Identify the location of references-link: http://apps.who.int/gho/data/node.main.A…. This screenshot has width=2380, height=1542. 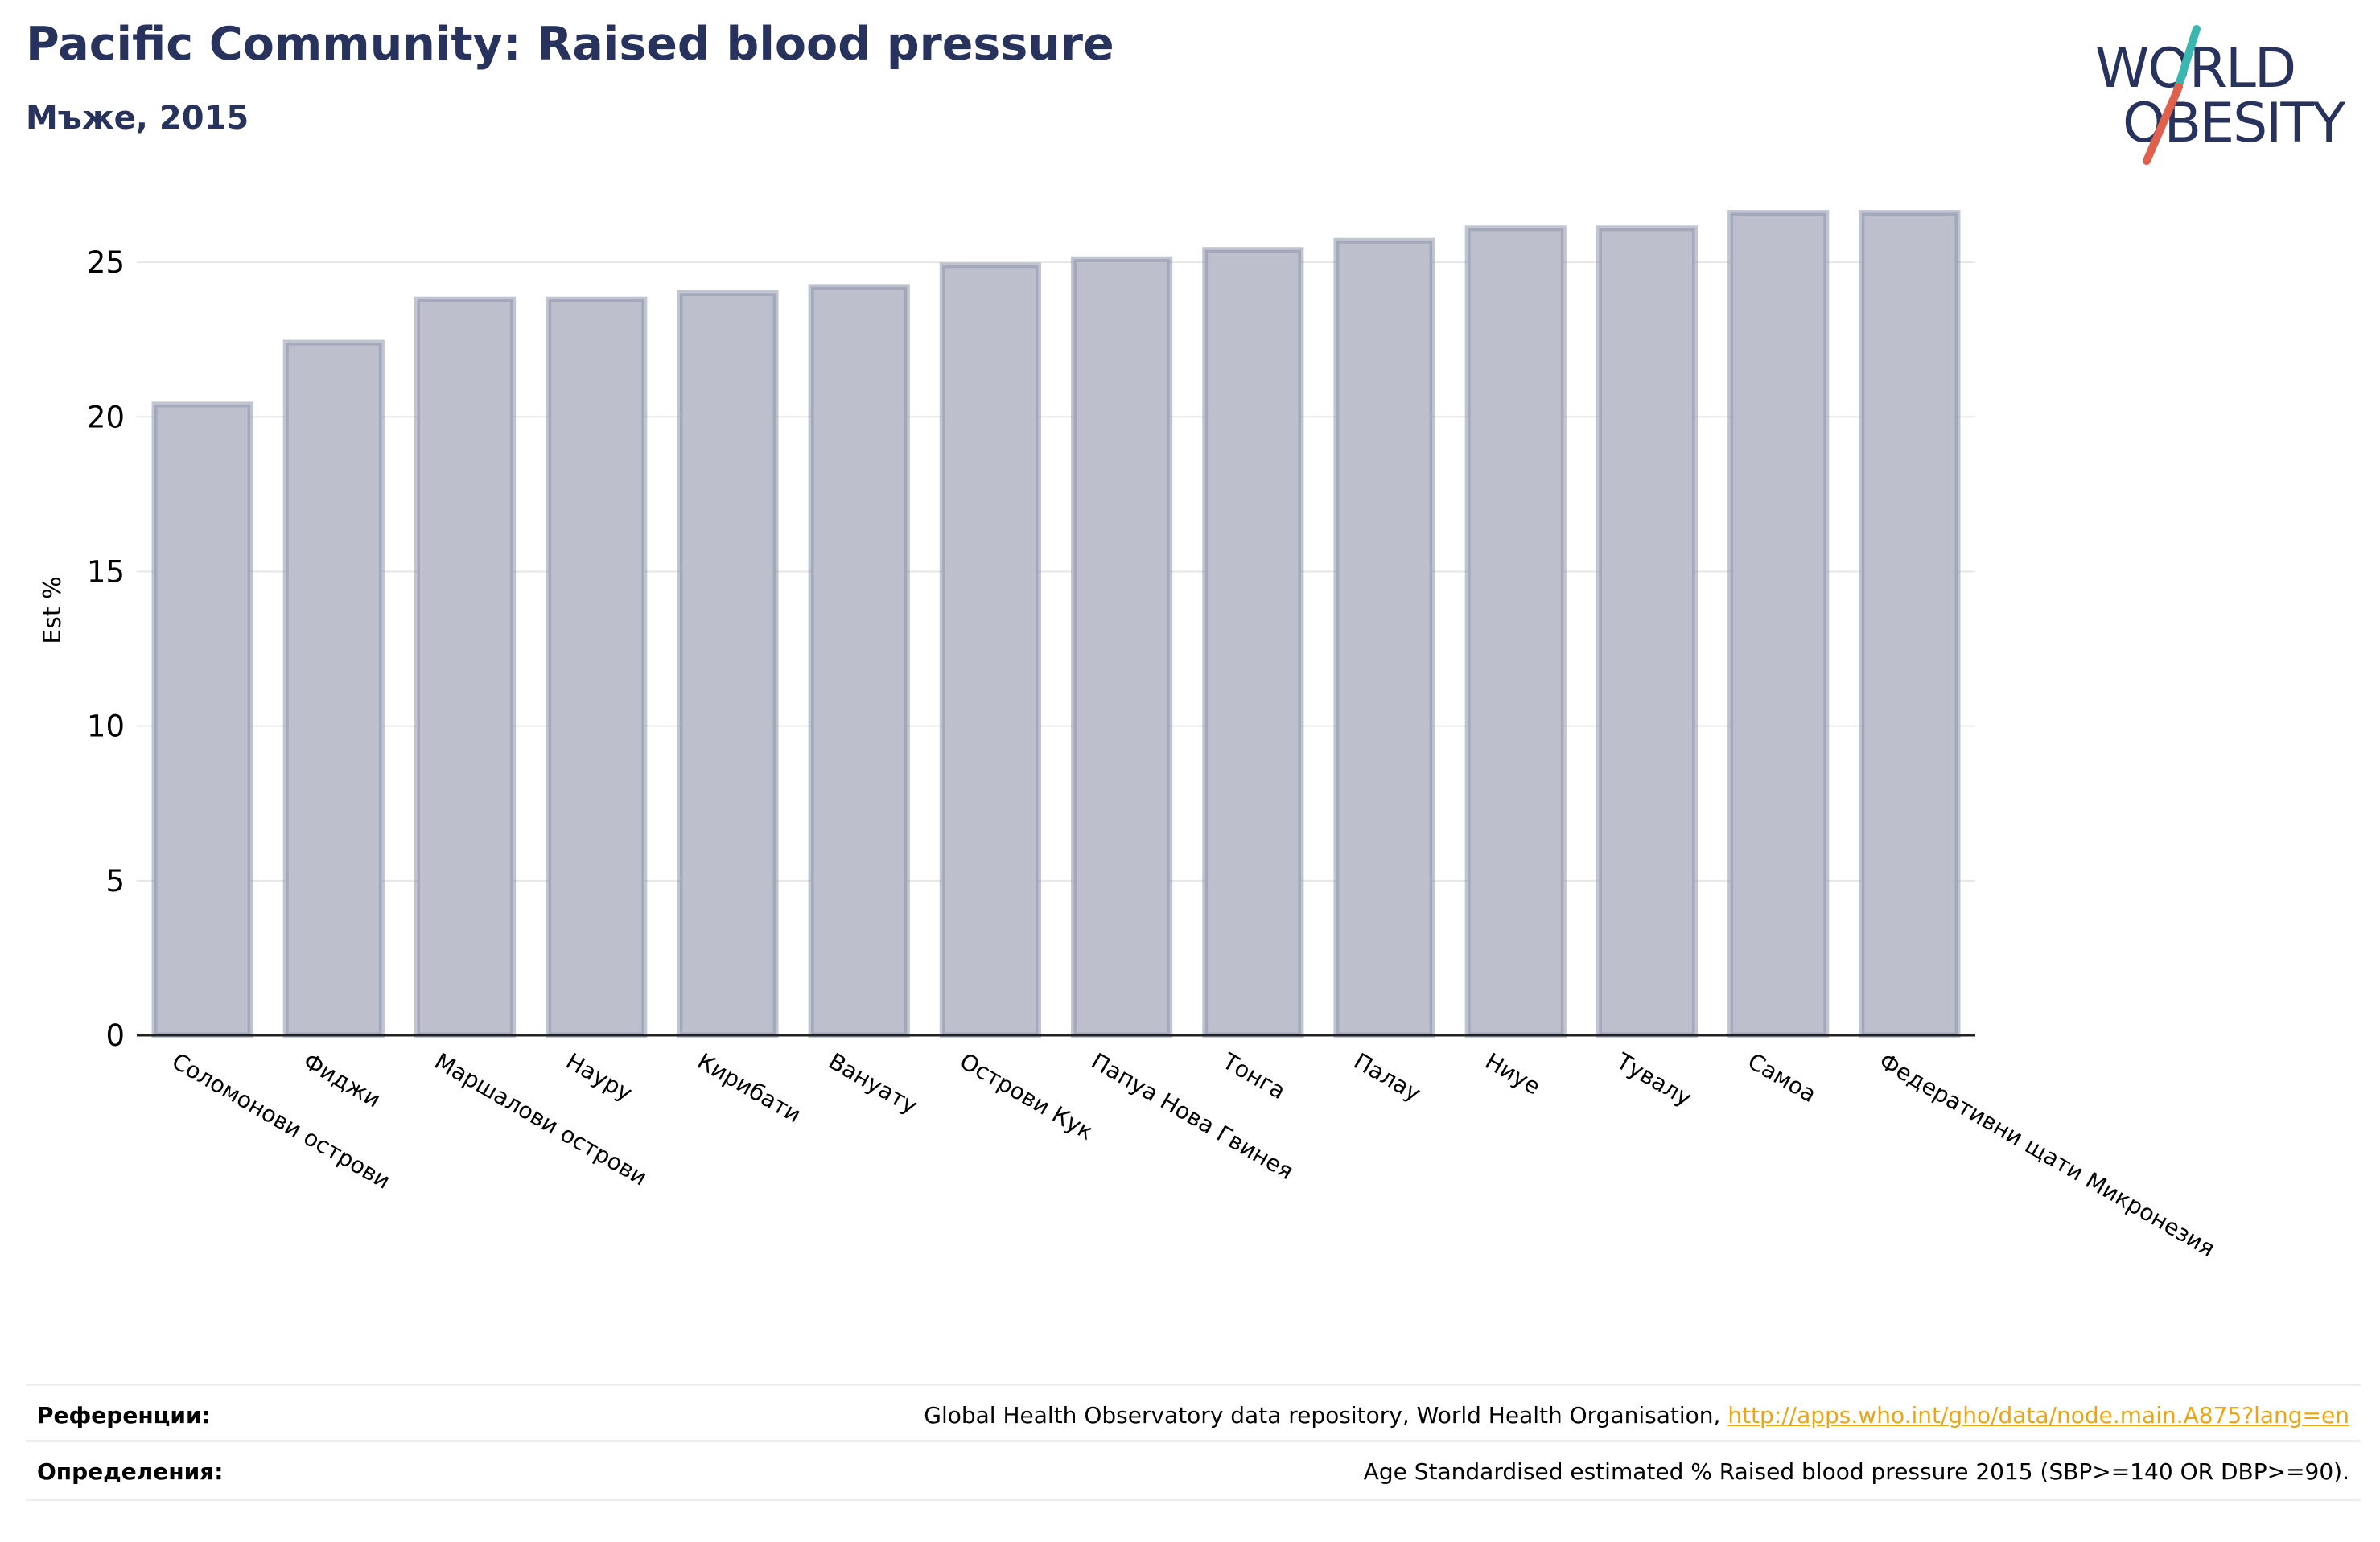
(2038, 1415).